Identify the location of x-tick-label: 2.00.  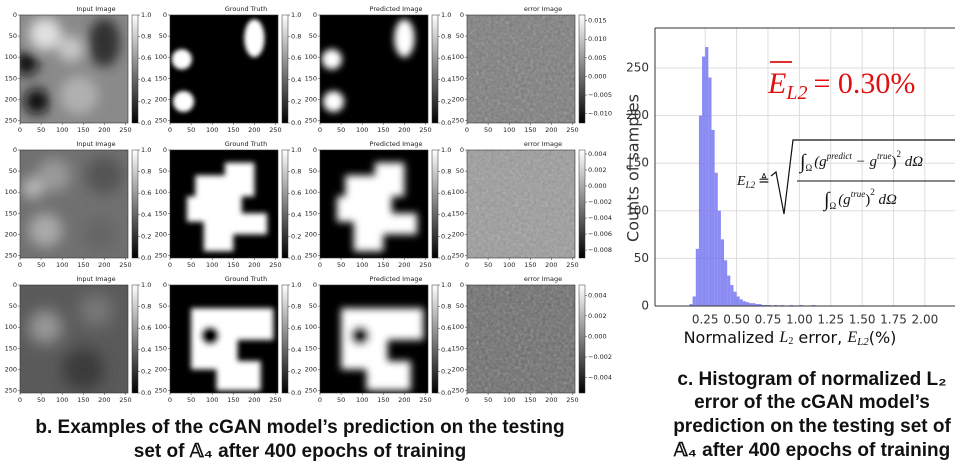
(925, 320).